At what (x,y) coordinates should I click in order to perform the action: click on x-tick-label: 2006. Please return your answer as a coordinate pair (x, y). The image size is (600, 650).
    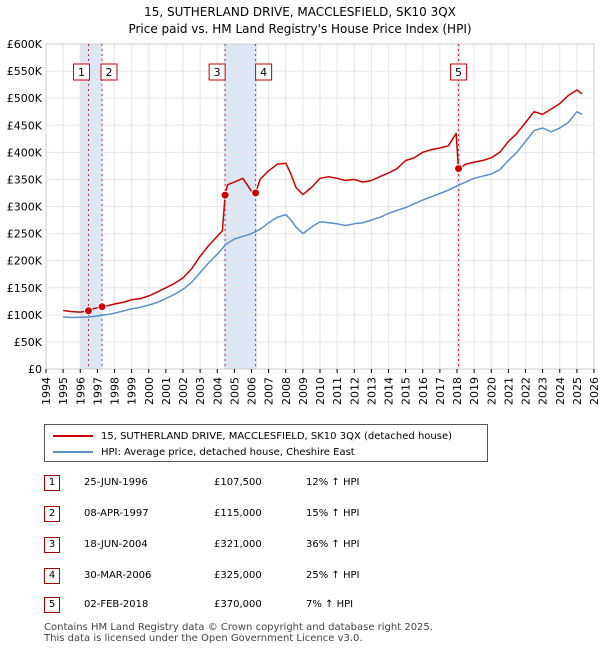
    Looking at the image, I should click on (252, 391).